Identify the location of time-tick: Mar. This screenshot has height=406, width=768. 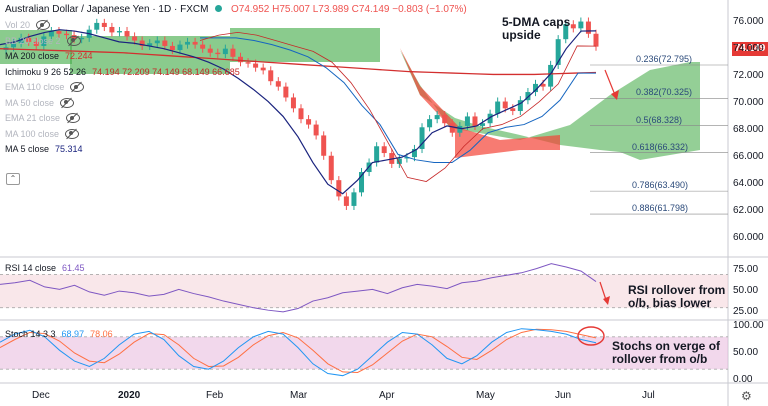
(299, 395).